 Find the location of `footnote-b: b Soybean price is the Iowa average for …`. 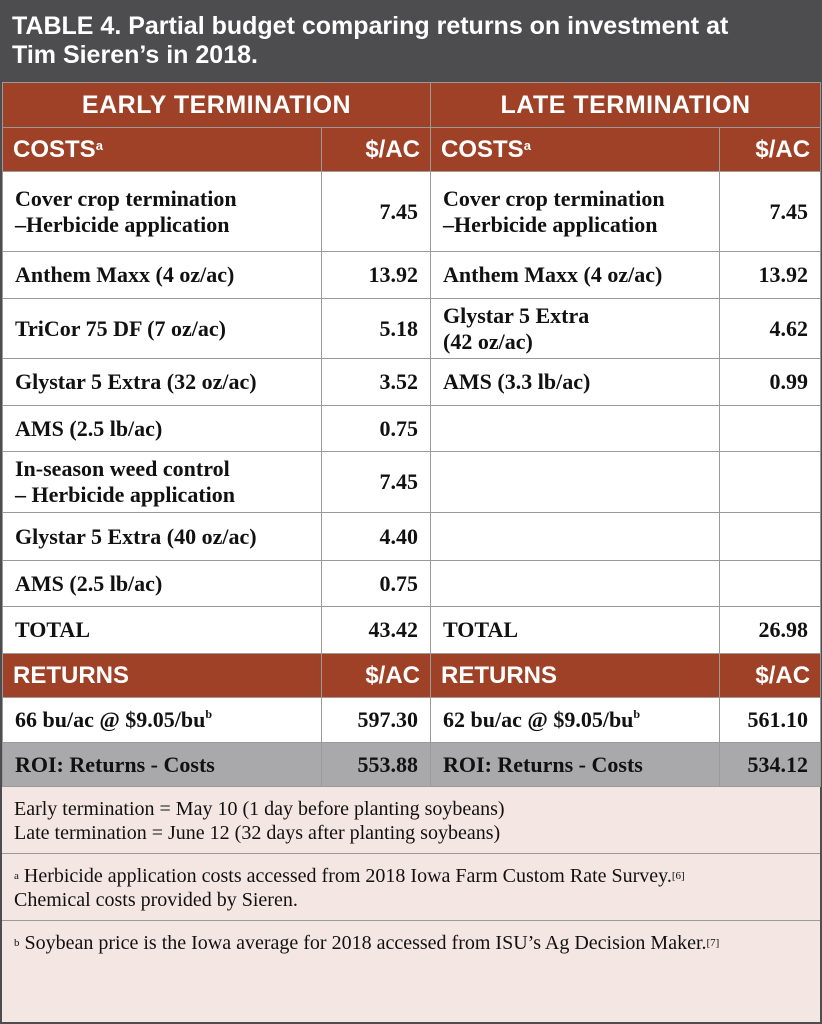

footnote-b: b Soybean price is the Iowa average for … is located at coordinates (411, 942).